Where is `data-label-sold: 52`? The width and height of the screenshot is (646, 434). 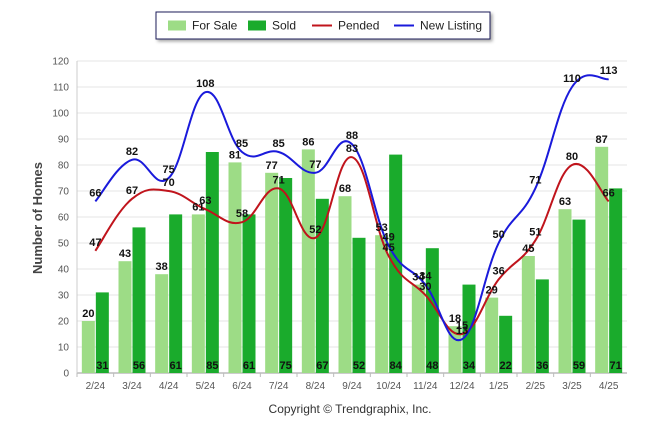
data-label-sold: 52 is located at coordinates (359, 366).